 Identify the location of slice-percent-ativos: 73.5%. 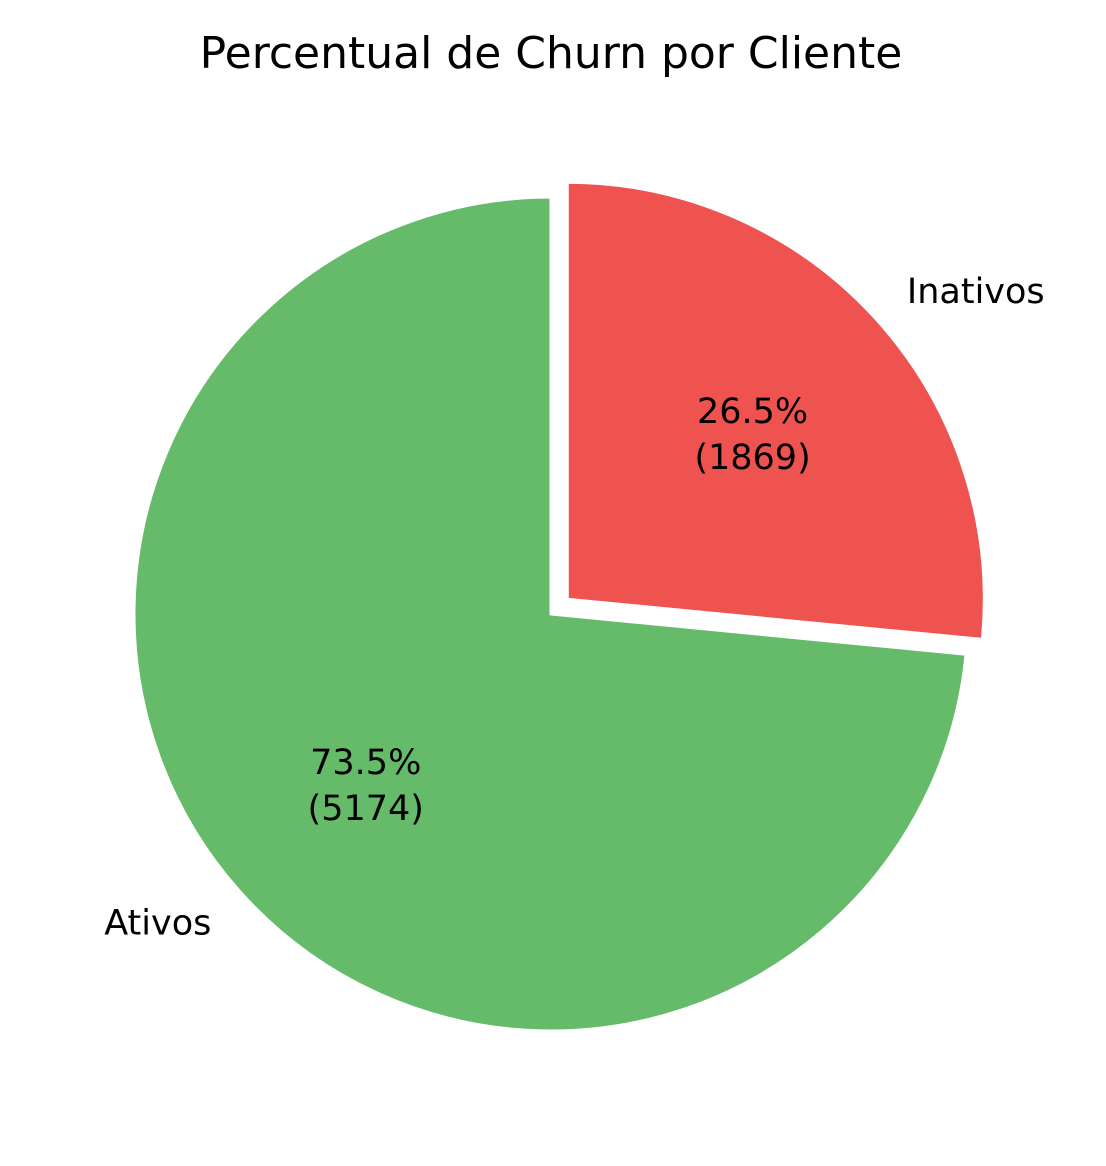
(365, 763).